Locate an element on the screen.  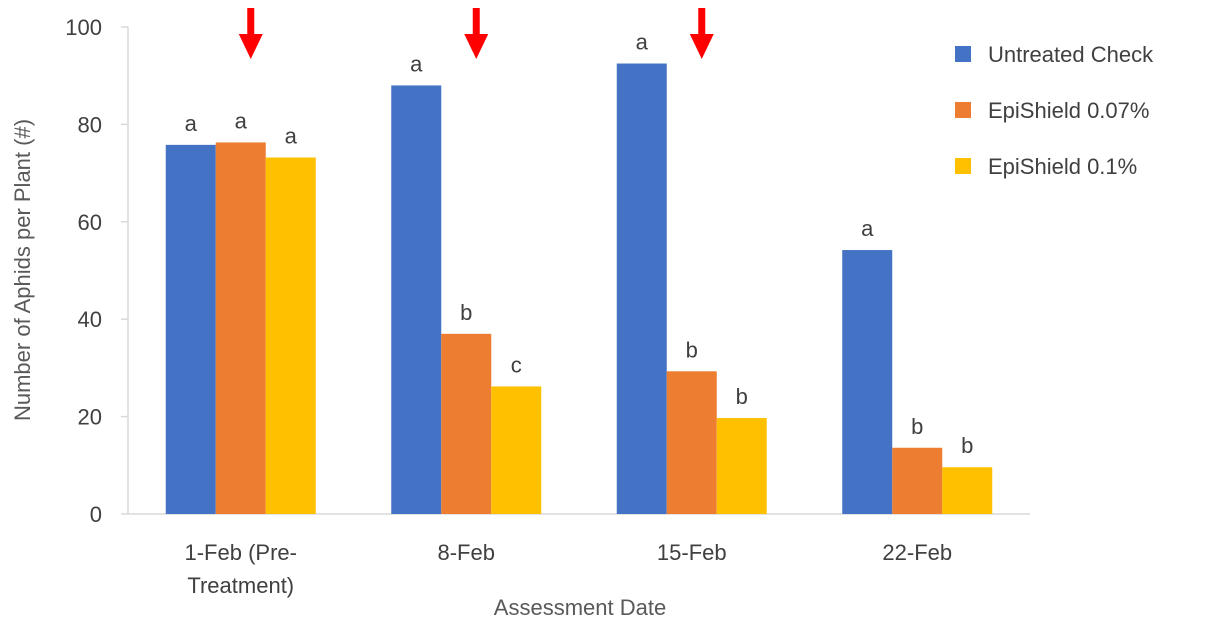
y-tick-label: 60 is located at coordinates (90, 222).